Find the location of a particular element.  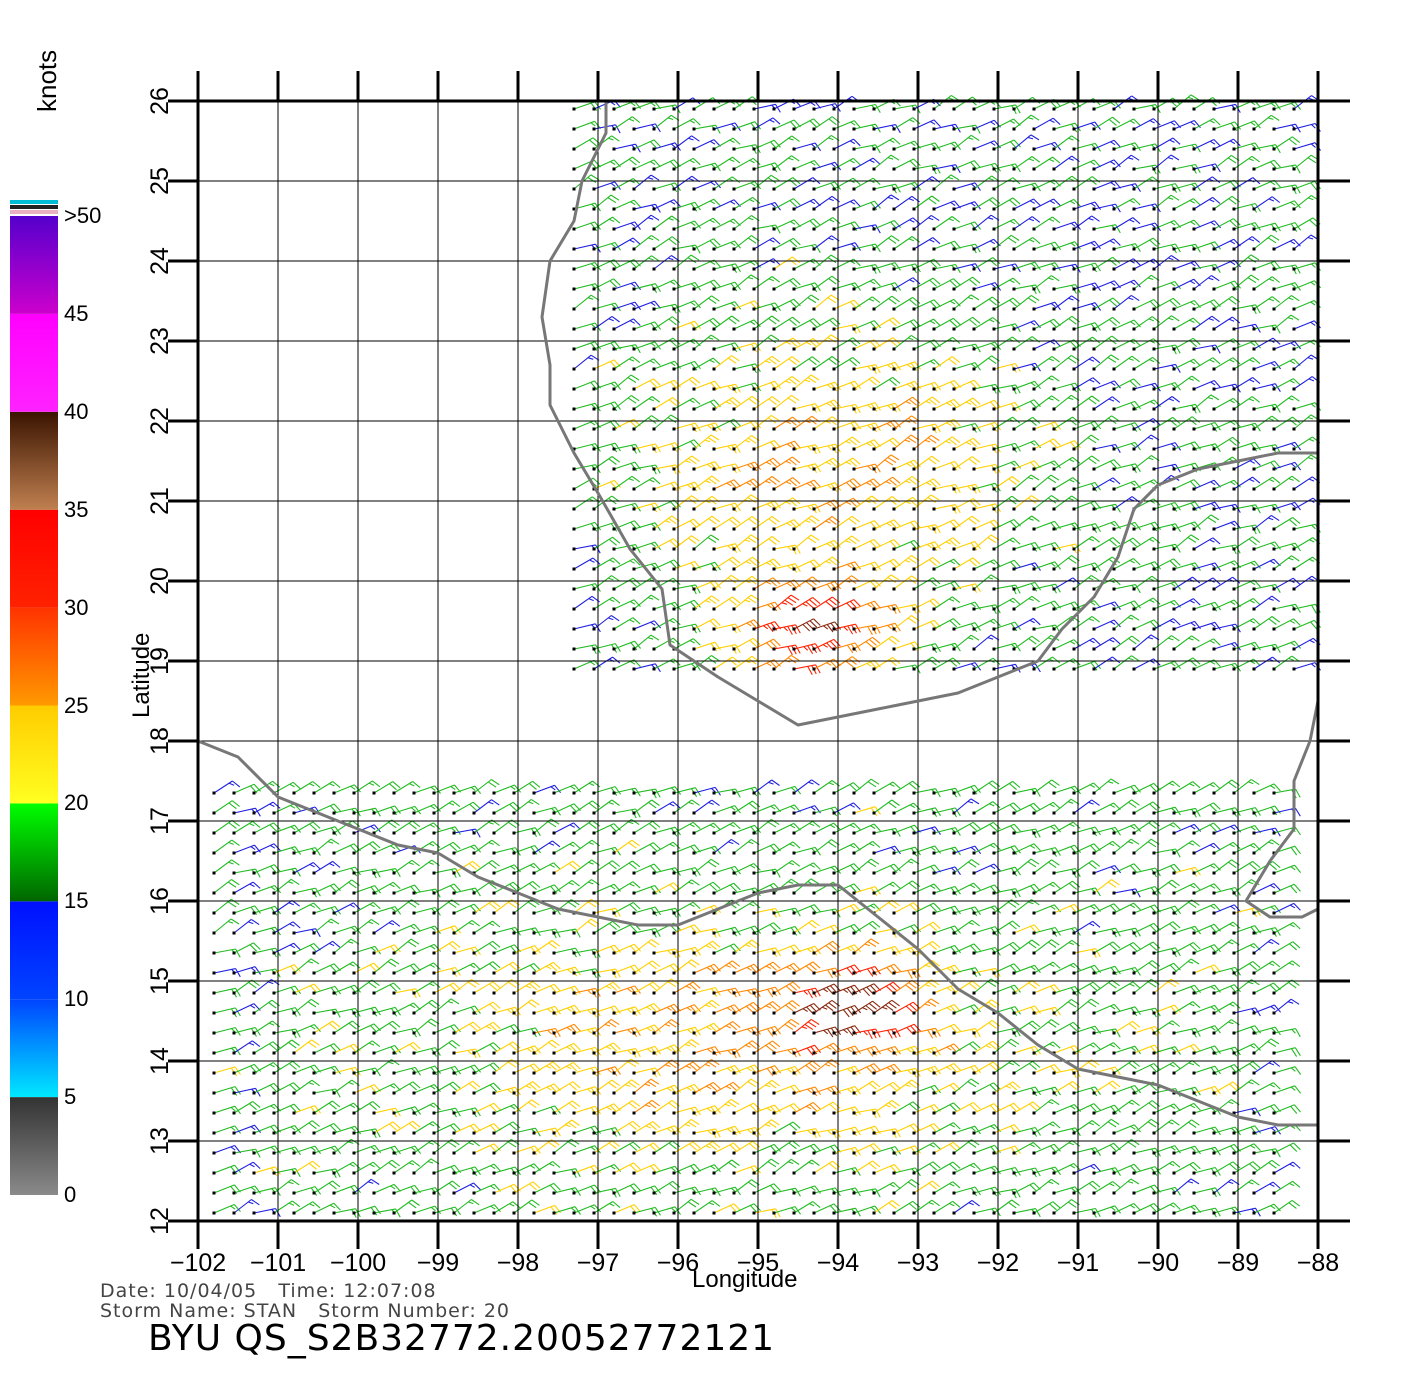

colorbar-cap-stripe is located at coordinates (34, 207).